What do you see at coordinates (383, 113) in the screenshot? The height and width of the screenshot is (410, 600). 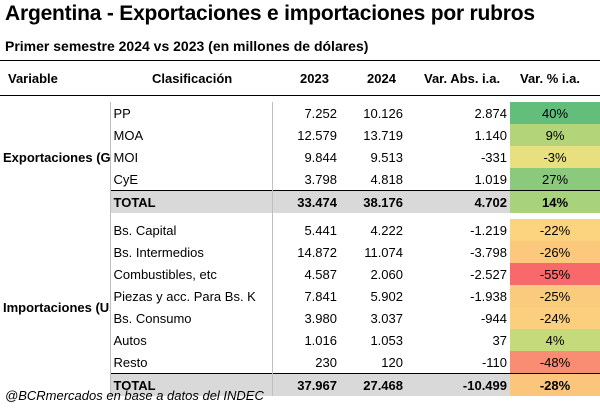 I see `value-2024-cell: 10.126` at bounding box center [383, 113].